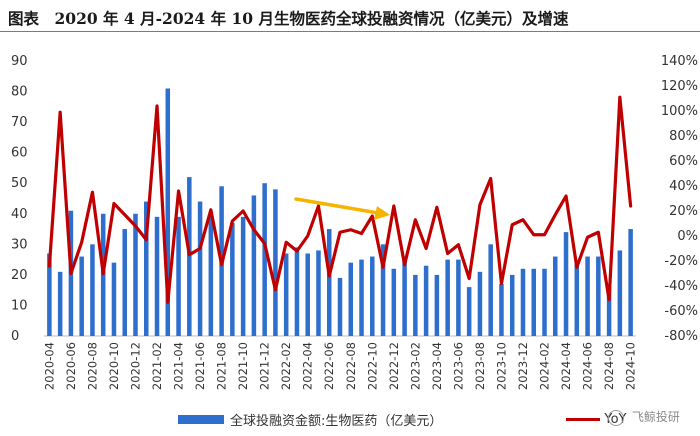 The image size is (700, 436). What do you see at coordinates (329, 366) in the screenshot?
I see `x-tick-label: 2022-06` at bounding box center [329, 366].